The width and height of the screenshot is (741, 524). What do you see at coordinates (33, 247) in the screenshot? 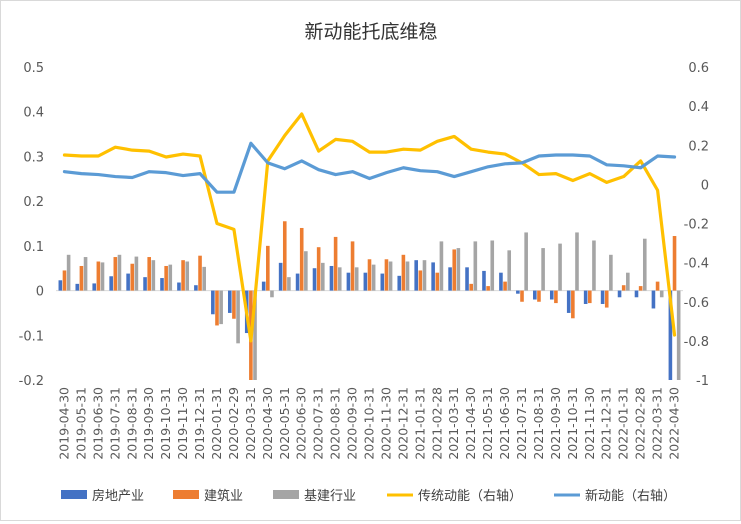
I see `left-axis-tick-label: 0.1` at bounding box center [33, 247].